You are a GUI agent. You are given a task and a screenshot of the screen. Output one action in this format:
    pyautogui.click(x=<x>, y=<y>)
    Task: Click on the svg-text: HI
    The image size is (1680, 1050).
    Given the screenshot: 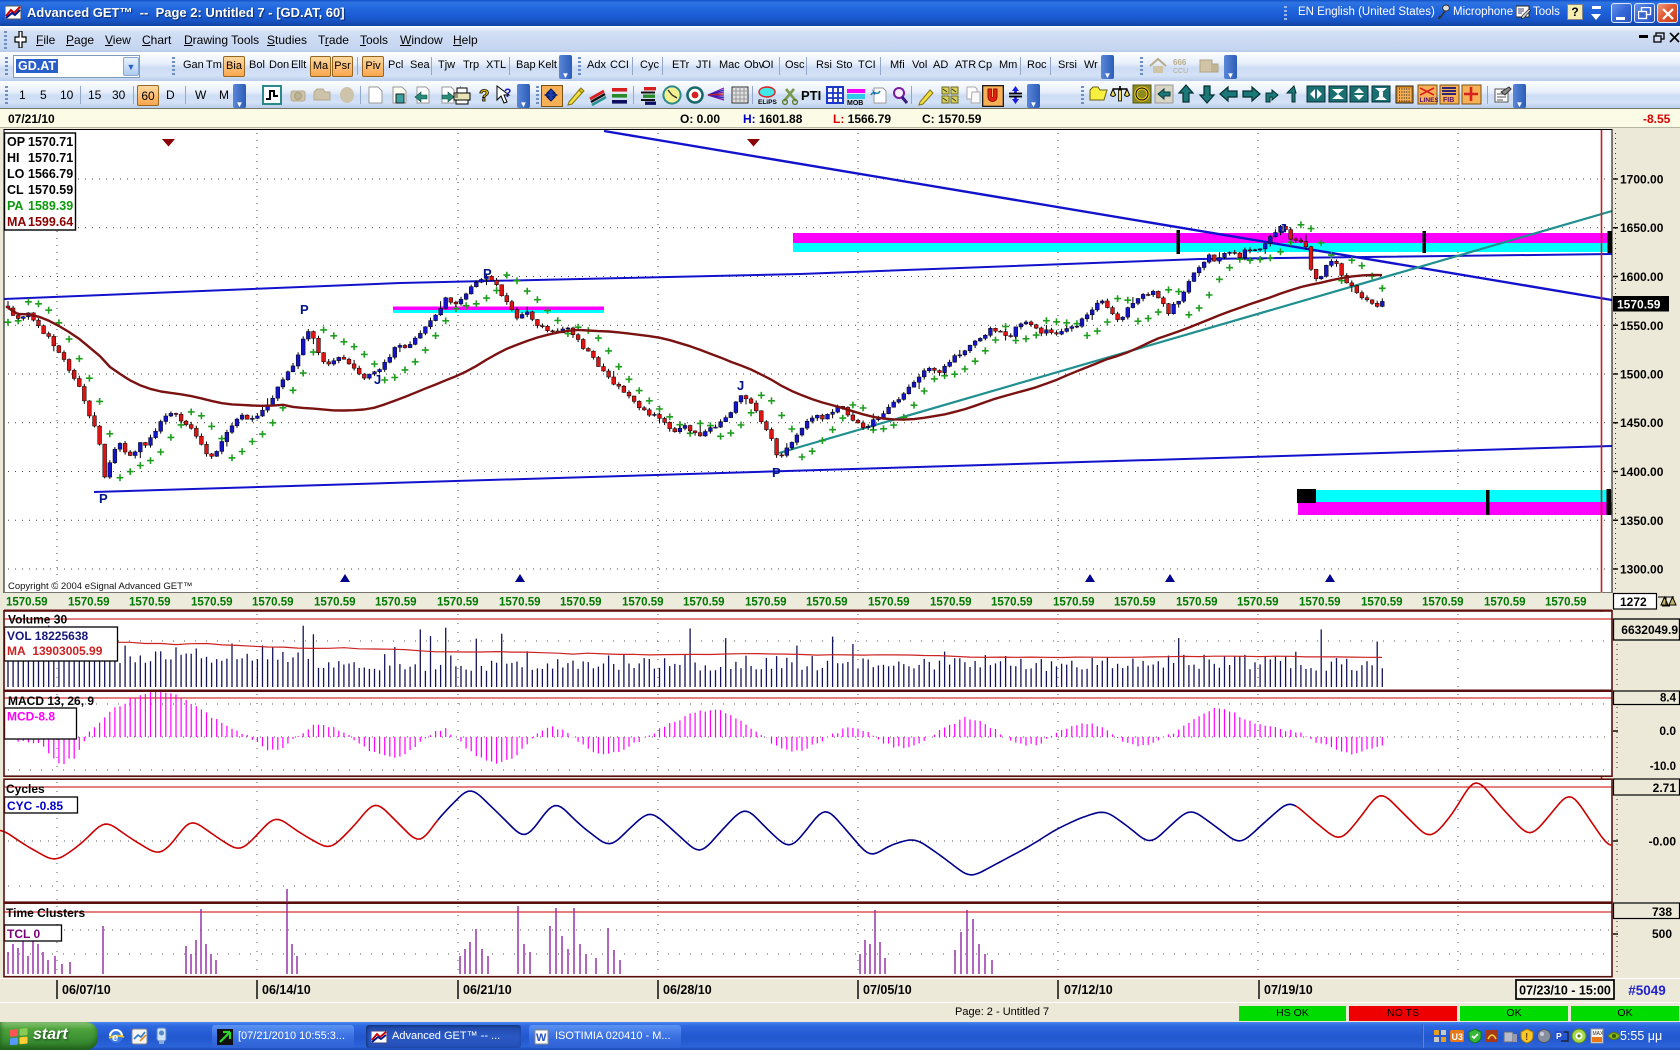 What is the action you would take?
    pyautogui.click(x=13, y=158)
    